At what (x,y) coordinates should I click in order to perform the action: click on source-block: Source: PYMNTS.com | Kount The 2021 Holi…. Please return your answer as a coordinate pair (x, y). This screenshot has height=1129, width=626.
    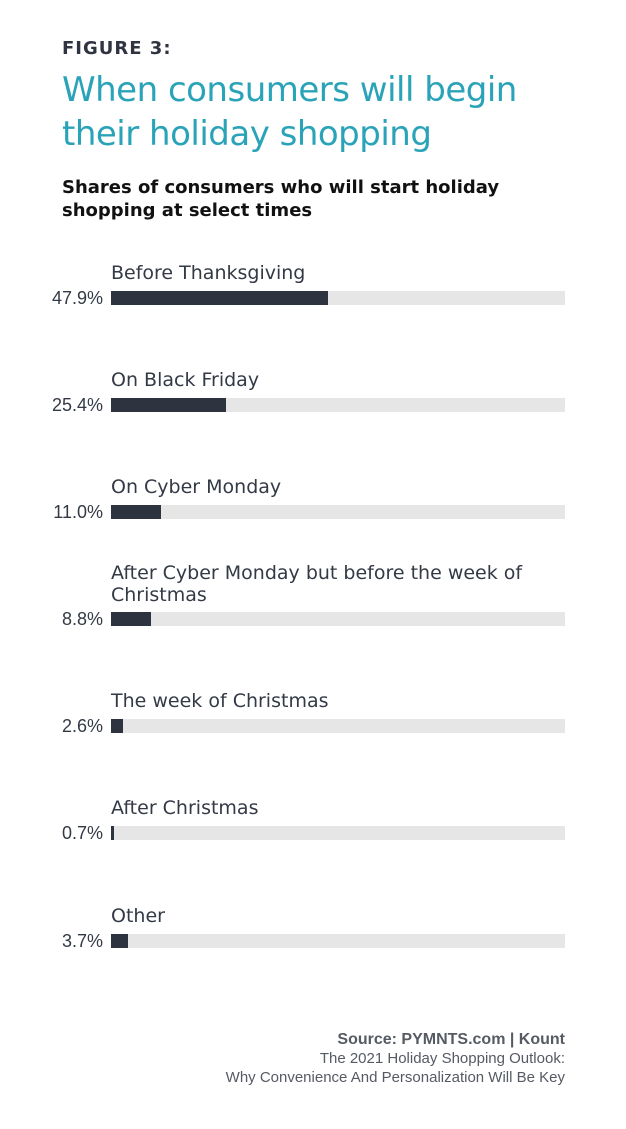
    Looking at the image, I should click on (395, 1058).